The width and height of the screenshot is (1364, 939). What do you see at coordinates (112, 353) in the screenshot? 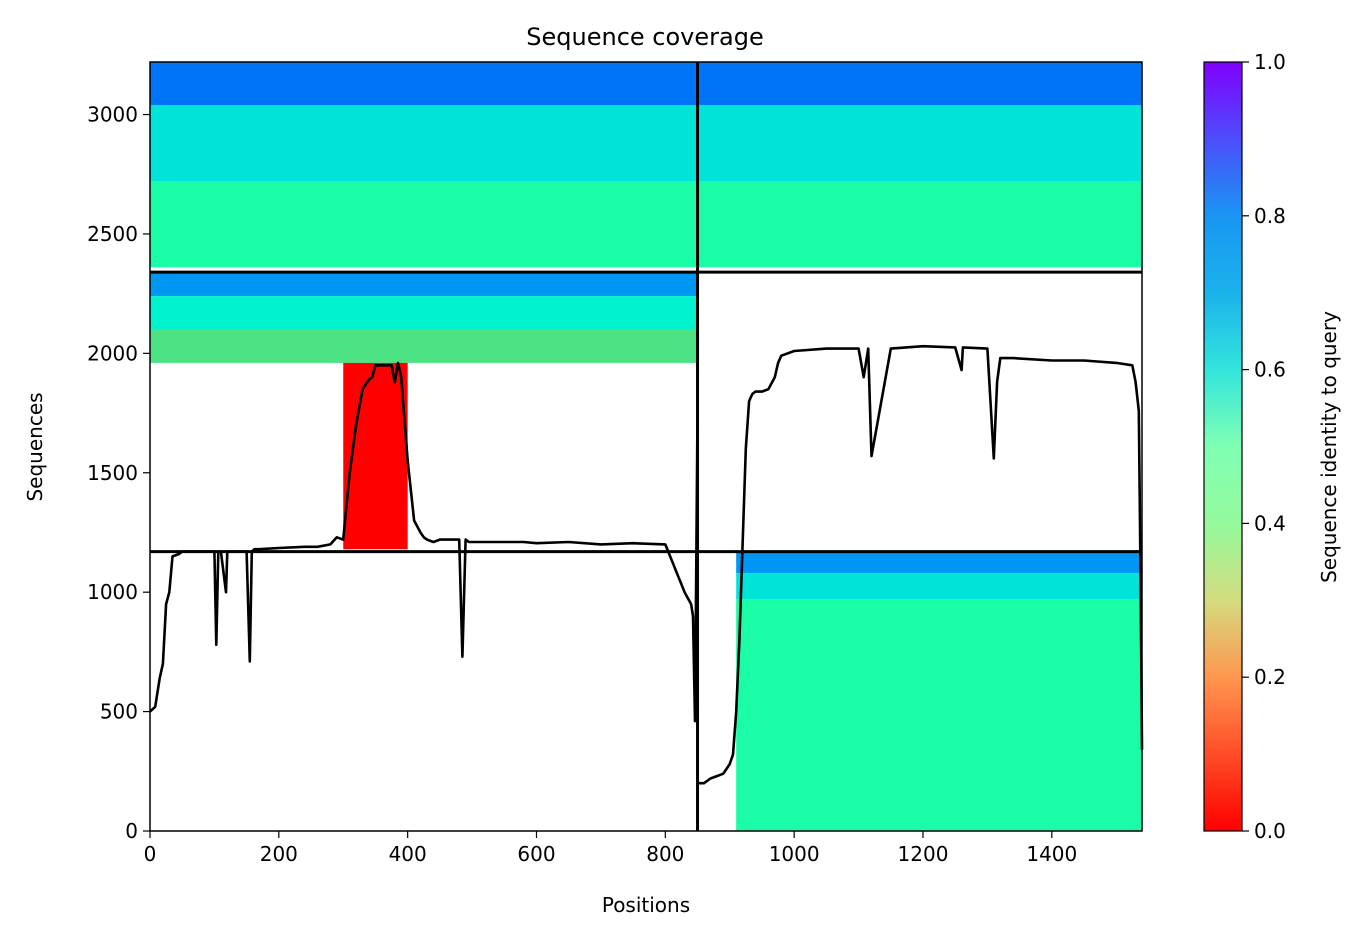
I see `y-tick-label: 2000` at bounding box center [112, 353].